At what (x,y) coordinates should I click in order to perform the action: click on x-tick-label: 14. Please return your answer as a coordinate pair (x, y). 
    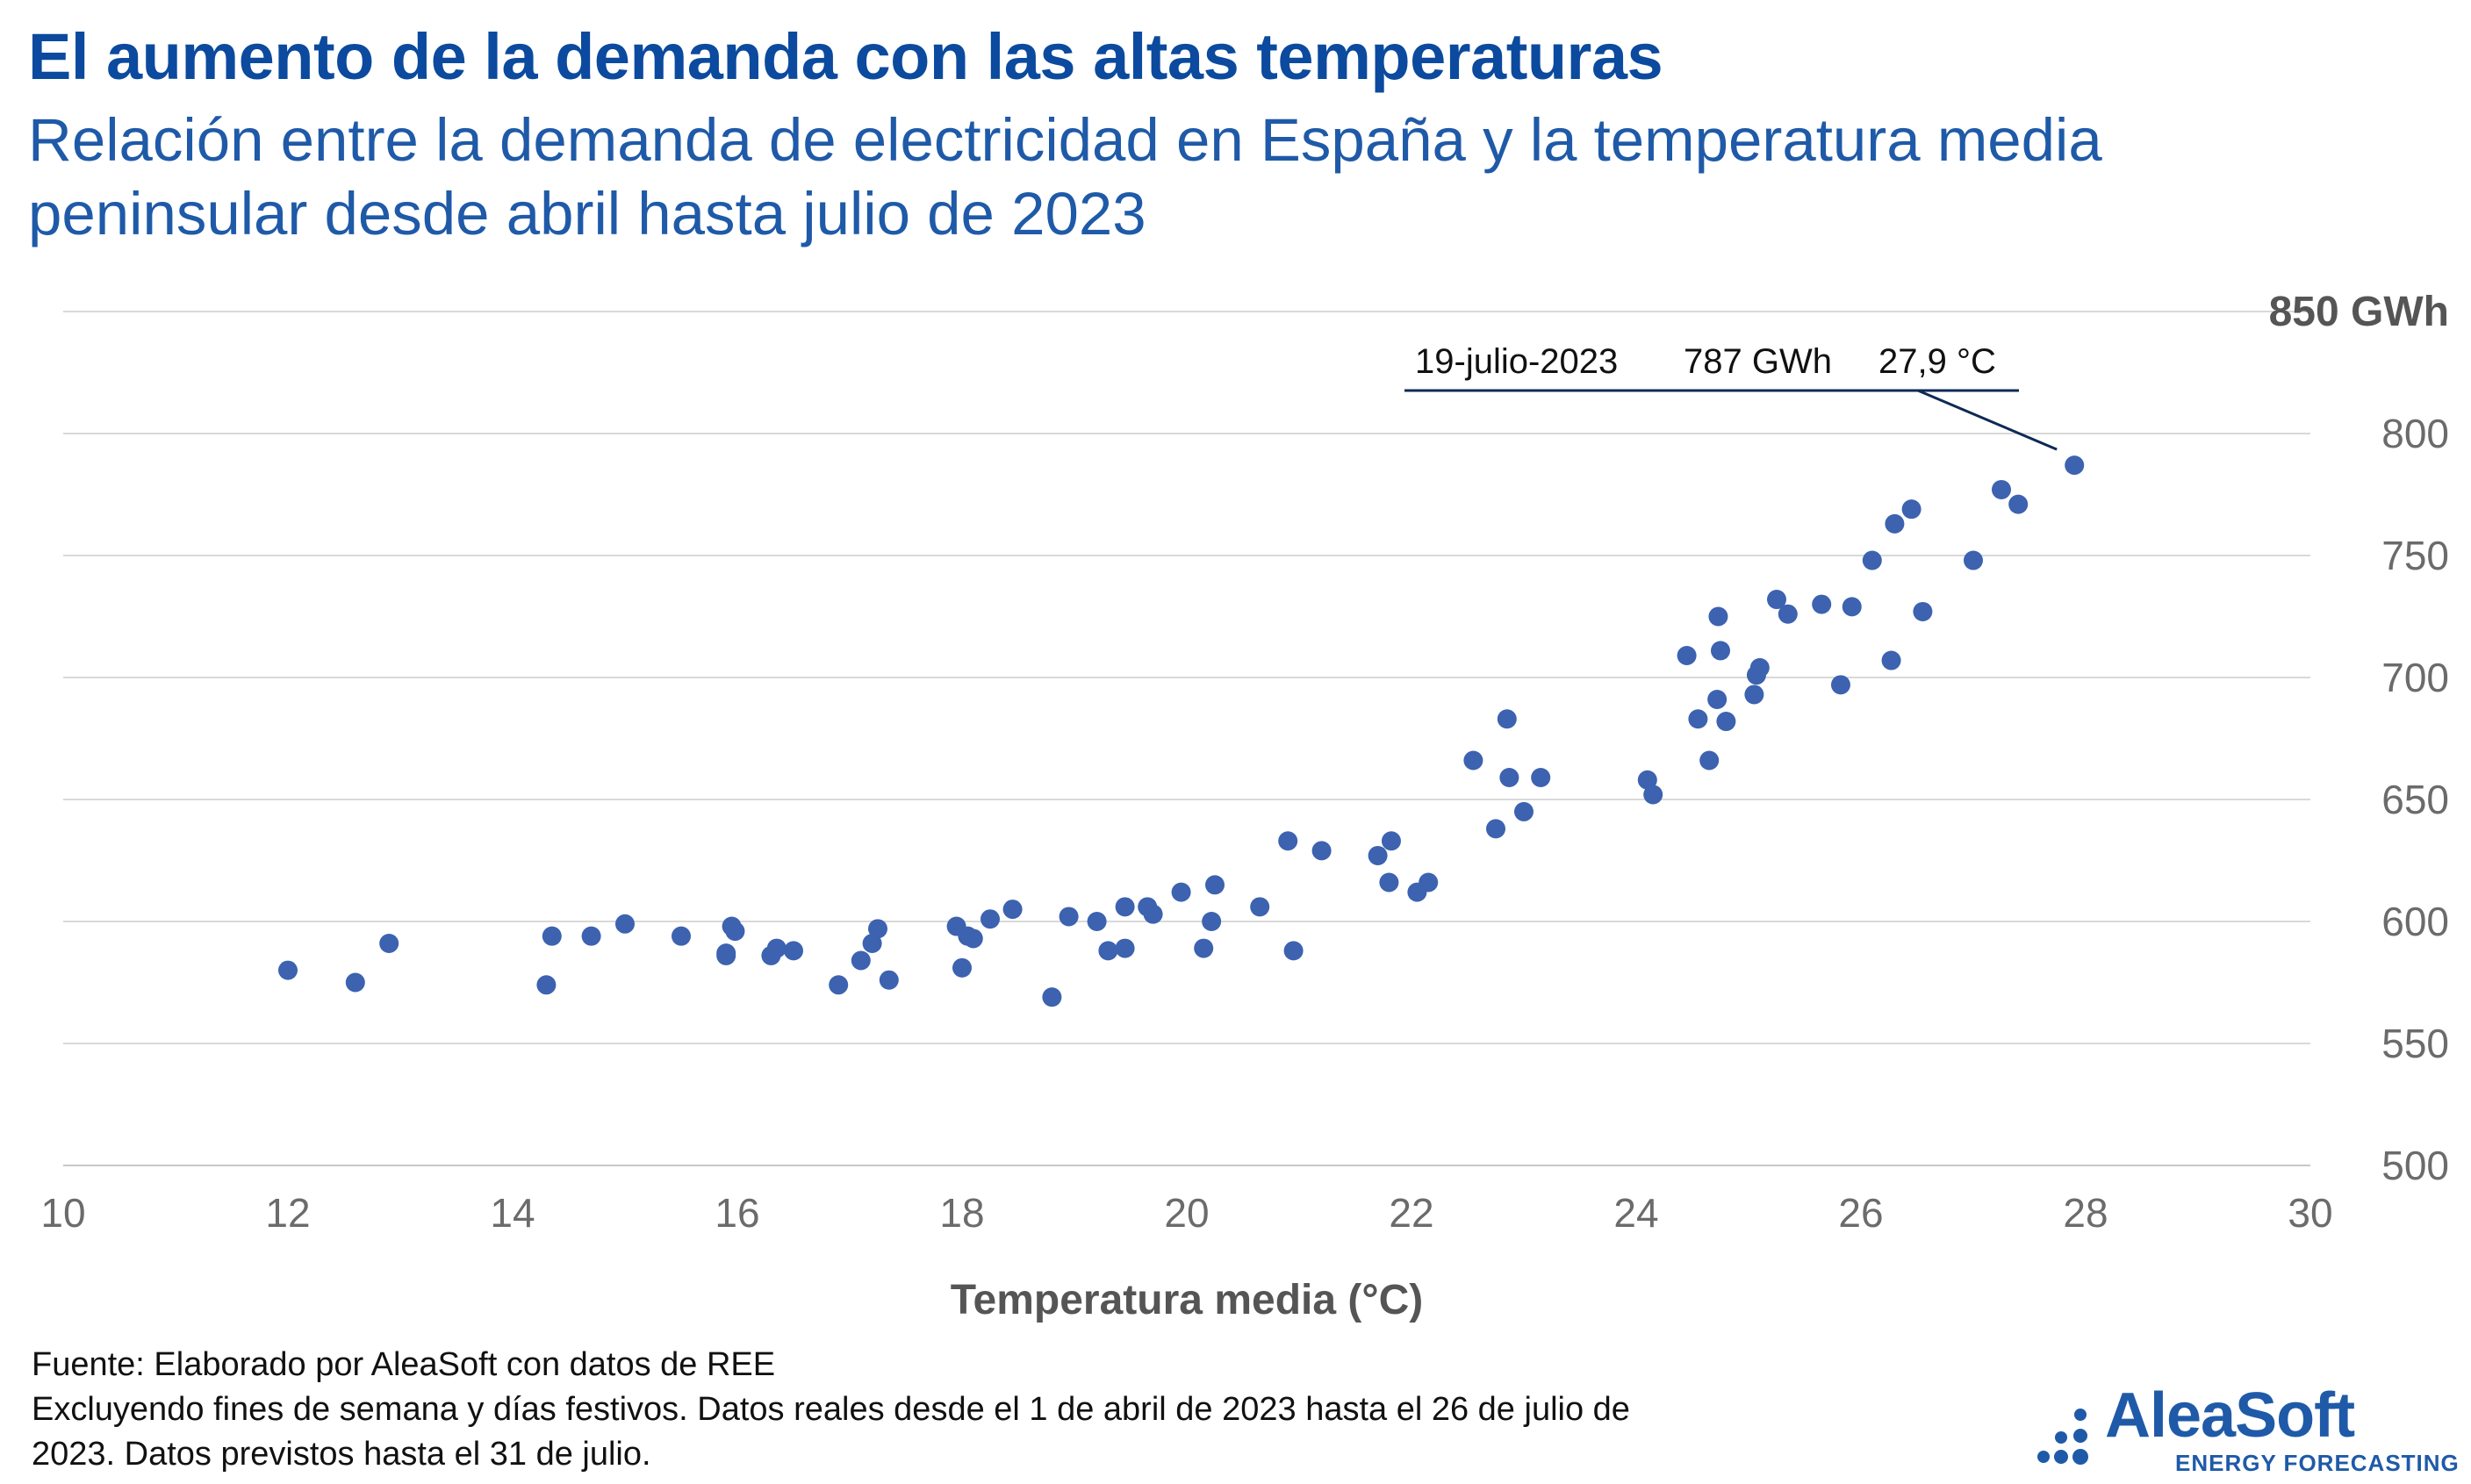
    Looking at the image, I should click on (512, 1213).